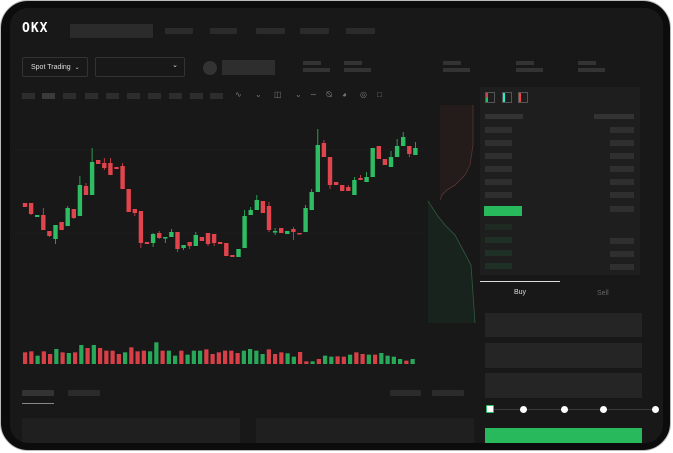 Image resolution: width=673 pixels, height=453 pixels. Describe the element at coordinates (504, 116) in the screenshot. I see `orderbook-header-price` at that location.